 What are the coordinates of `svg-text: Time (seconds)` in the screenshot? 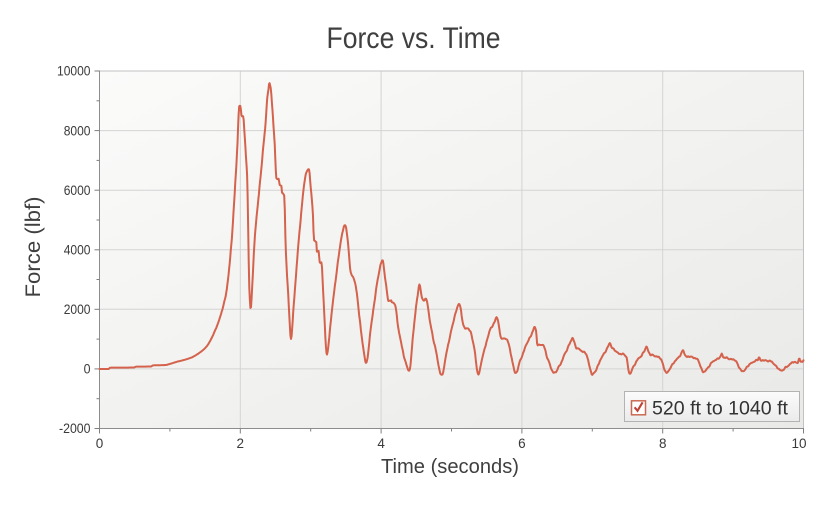 It's located at (450, 467).